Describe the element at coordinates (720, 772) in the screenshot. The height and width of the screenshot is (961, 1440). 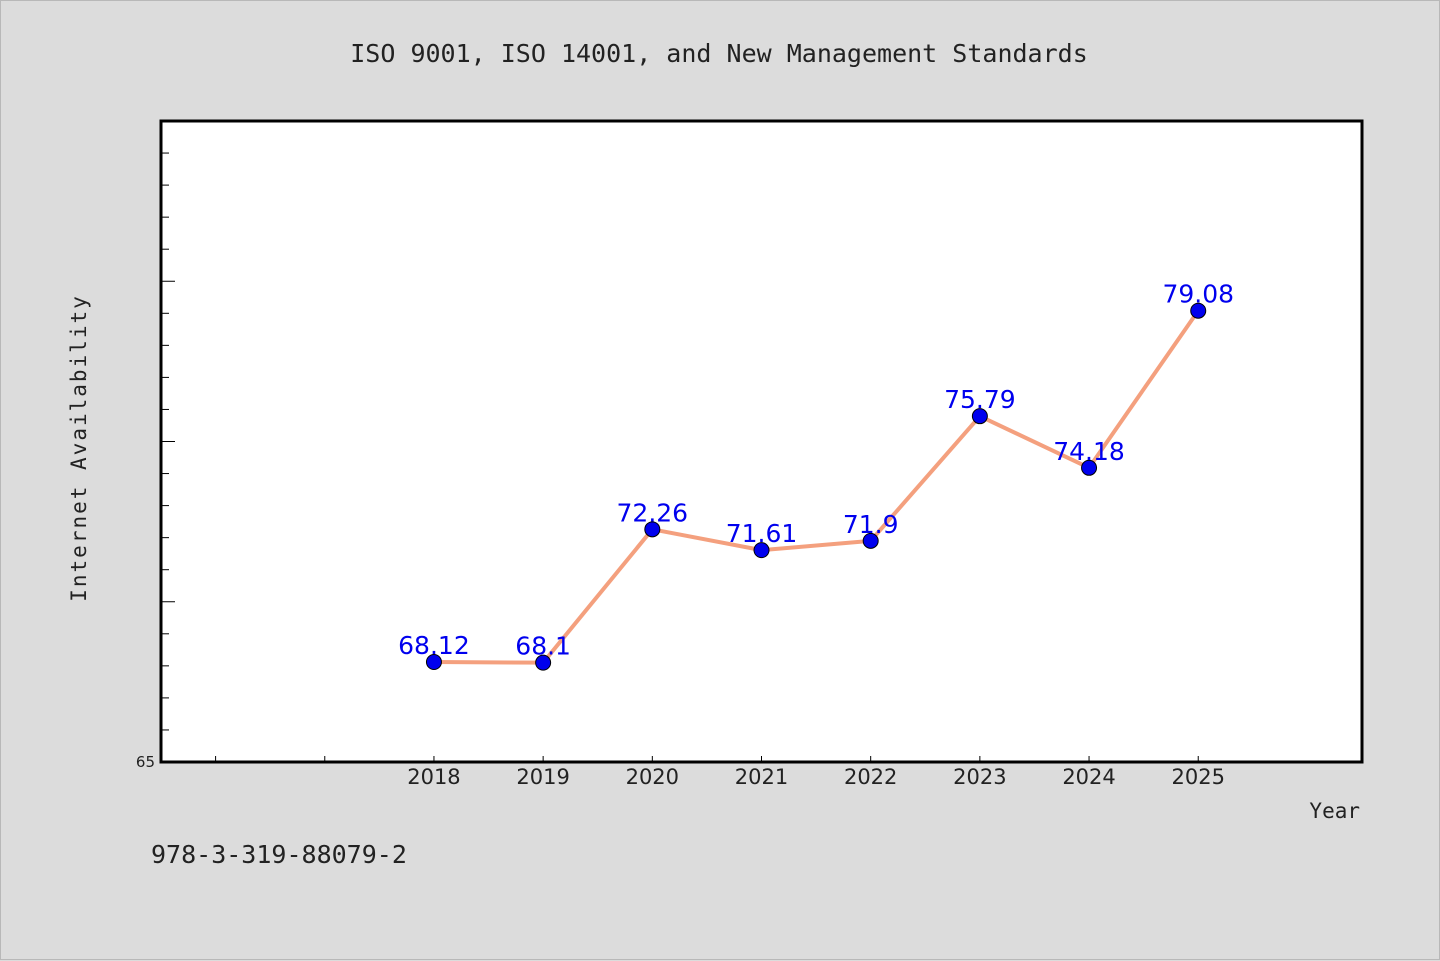
I see `x-axis-ticks: 2018 2019 2020 2021 2022 2023 2024 2025` at that location.